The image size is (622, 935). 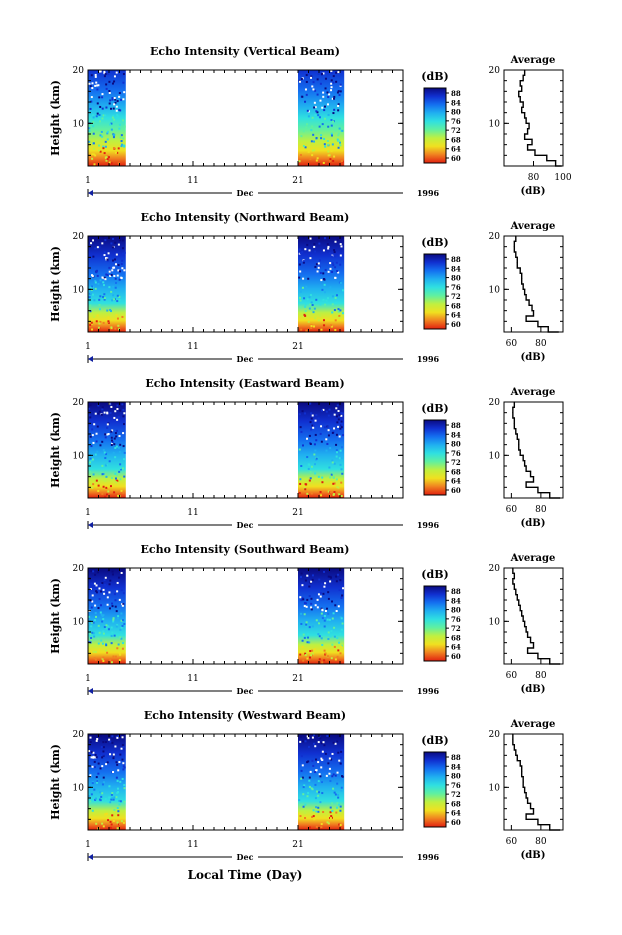 I want to click on average-frame, so click(x=533, y=450).